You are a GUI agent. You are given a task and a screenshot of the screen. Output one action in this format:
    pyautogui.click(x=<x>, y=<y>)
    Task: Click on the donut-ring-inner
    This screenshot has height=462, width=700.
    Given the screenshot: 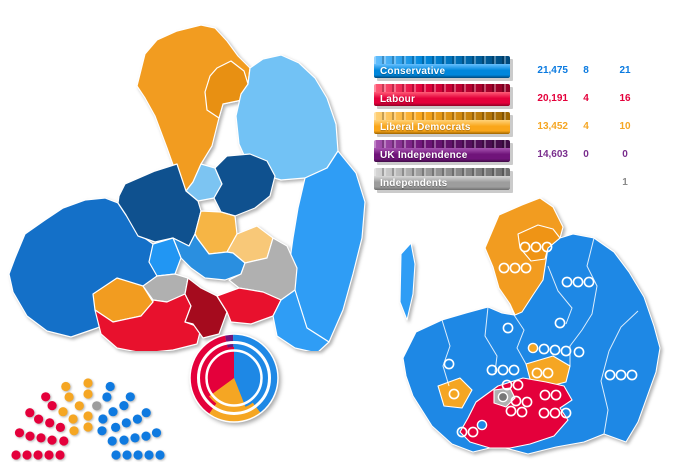 What is the action you would take?
    pyautogui.click(x=234, y=378)
    